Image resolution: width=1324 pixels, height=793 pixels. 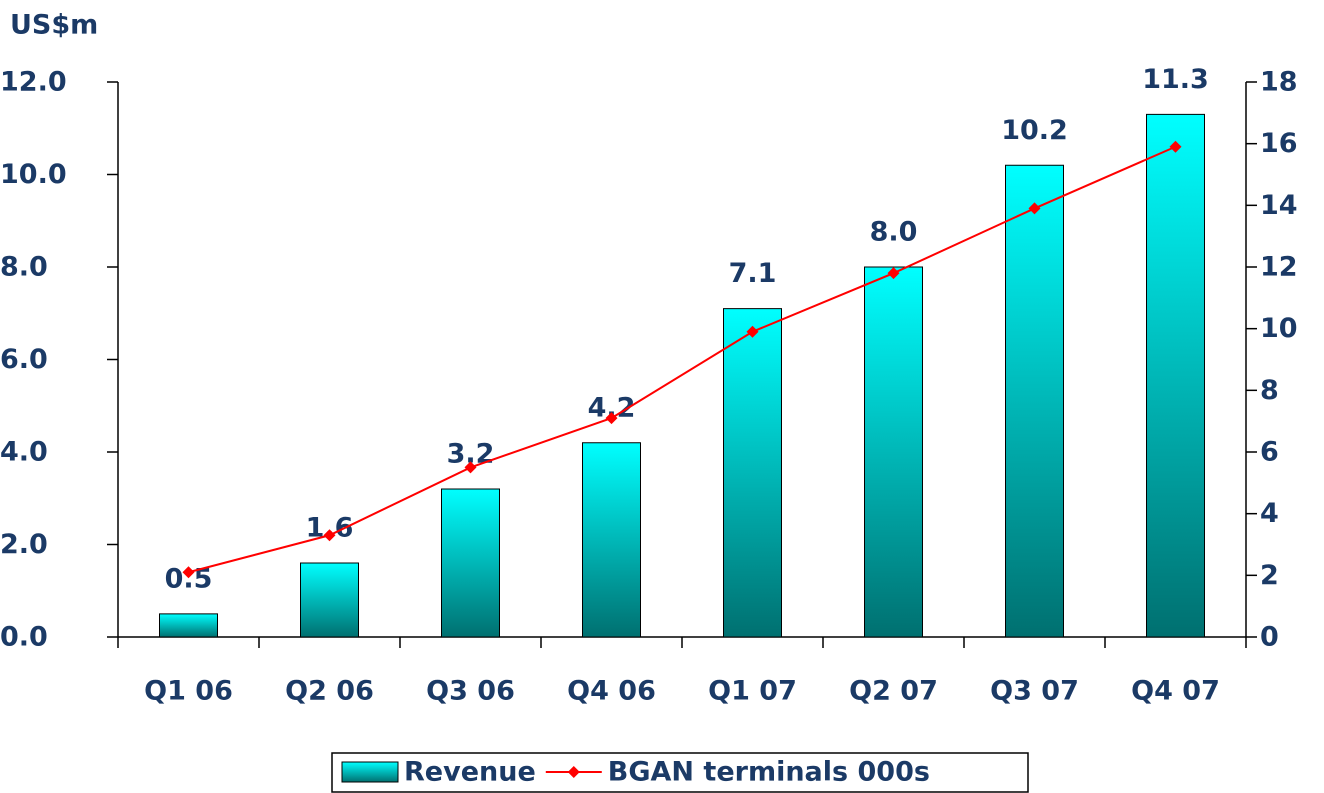 What do you see at coordinates (1269, 390) in the screenshot?
I see `y2-tick-label: 8` at bounding box center [1269, 390].